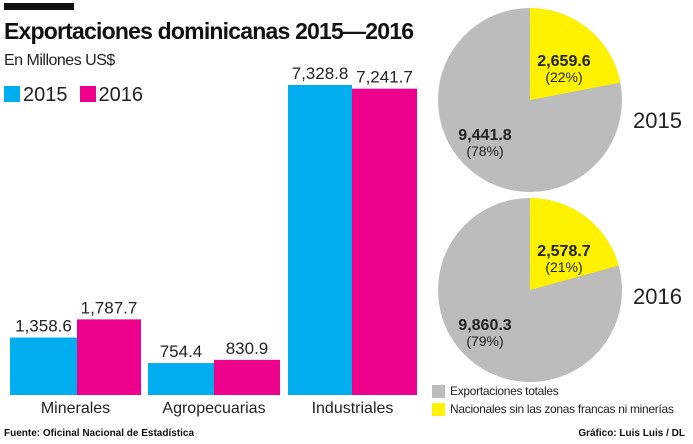 Image resolution: width=693 pixels, height=444 pixels. I want to click on bar-2015-industriales, so click(320, 240).